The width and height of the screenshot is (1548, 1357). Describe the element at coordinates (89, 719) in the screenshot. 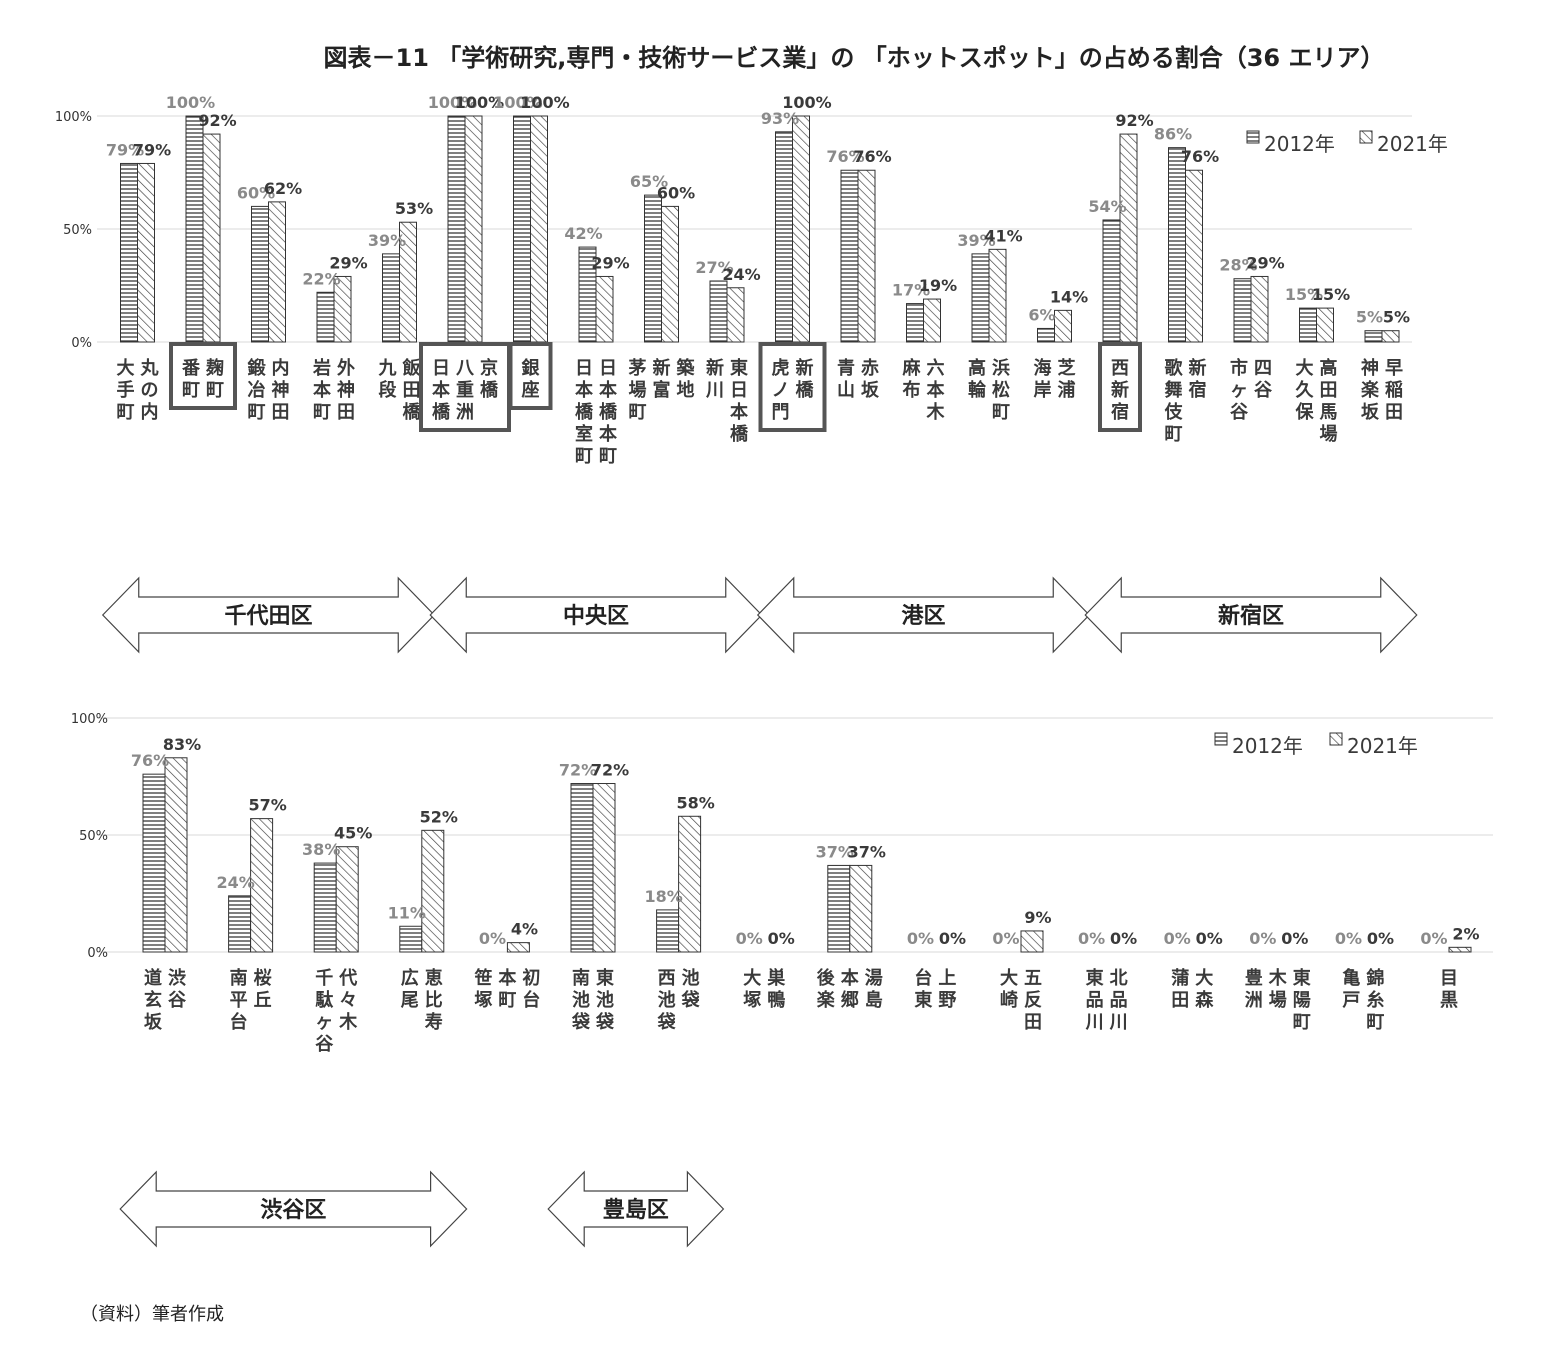

I see `y-tick-label: 100%` at that location.